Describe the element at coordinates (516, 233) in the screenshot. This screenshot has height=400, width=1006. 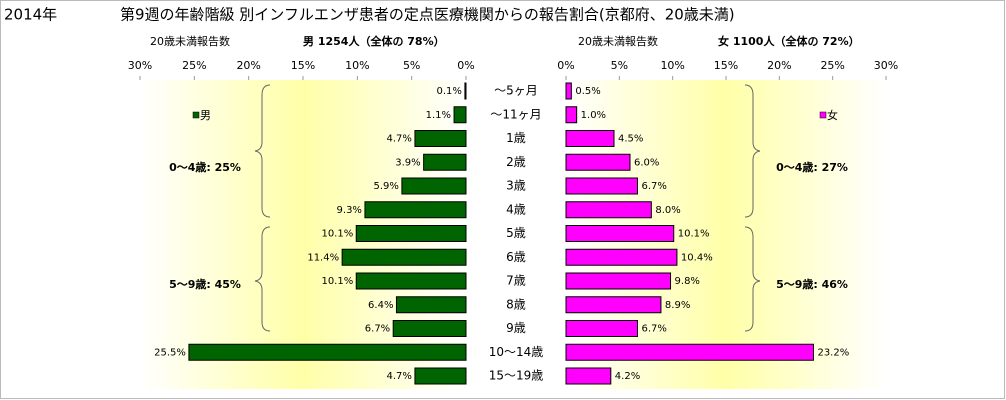
I see `category-label: 5歳` at that location.